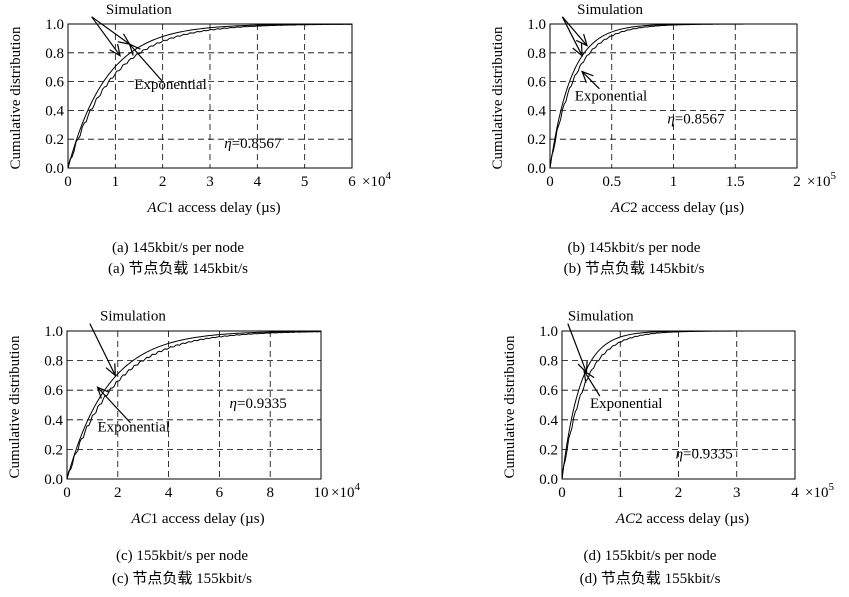 The height and width of the screenshot is (597, 849). I want to click on x-multiplier: ×10⁵, so click(819, 491).